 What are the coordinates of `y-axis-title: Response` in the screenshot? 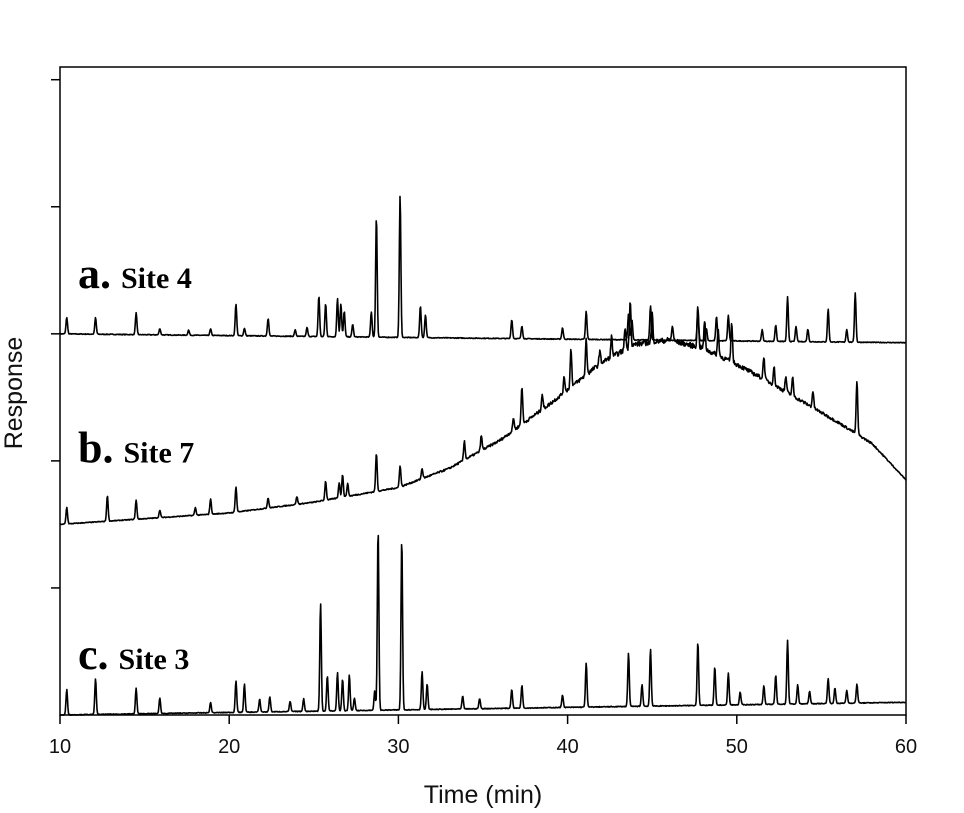 It's located at (14, 393).